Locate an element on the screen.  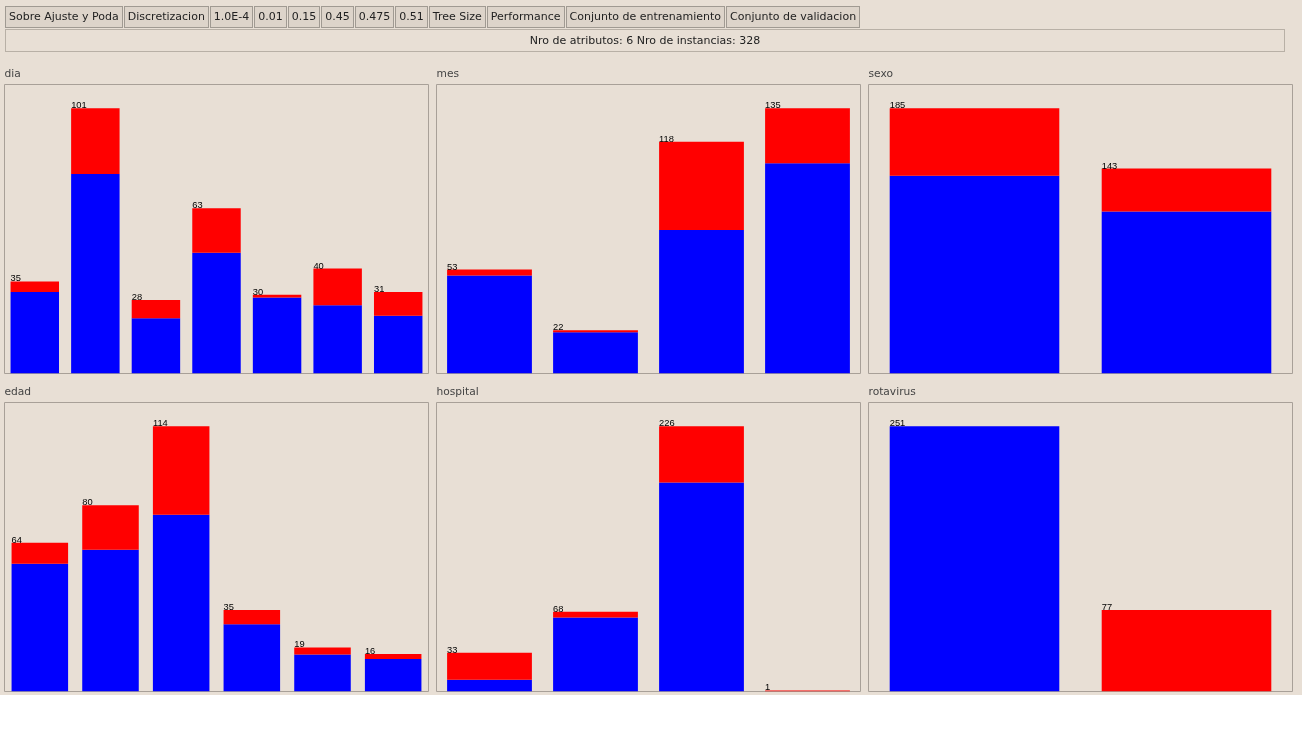
text: Performance is located at coordinates (525, 17).